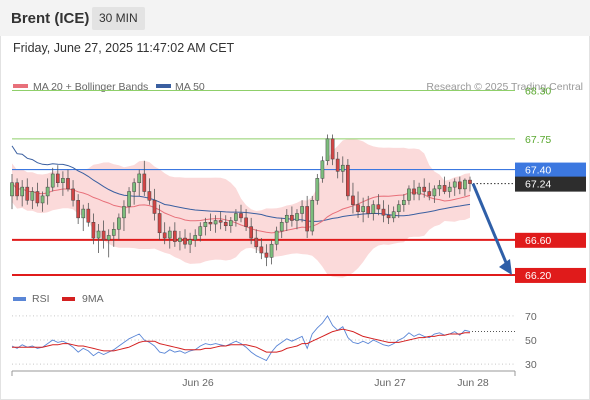 This screenshot has width=590, height=400. Describe the element at coordinates (198, 383) in the screenshot. I see `time-axis-label: Jun 26` at that location.